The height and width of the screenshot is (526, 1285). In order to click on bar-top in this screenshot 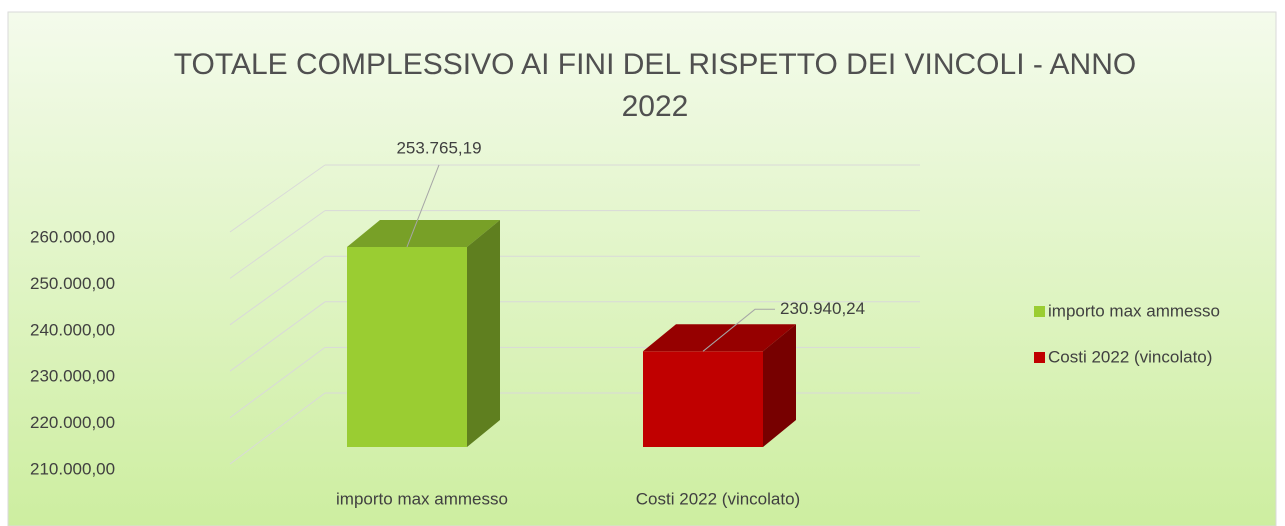, I will do `click(423, 233)`.